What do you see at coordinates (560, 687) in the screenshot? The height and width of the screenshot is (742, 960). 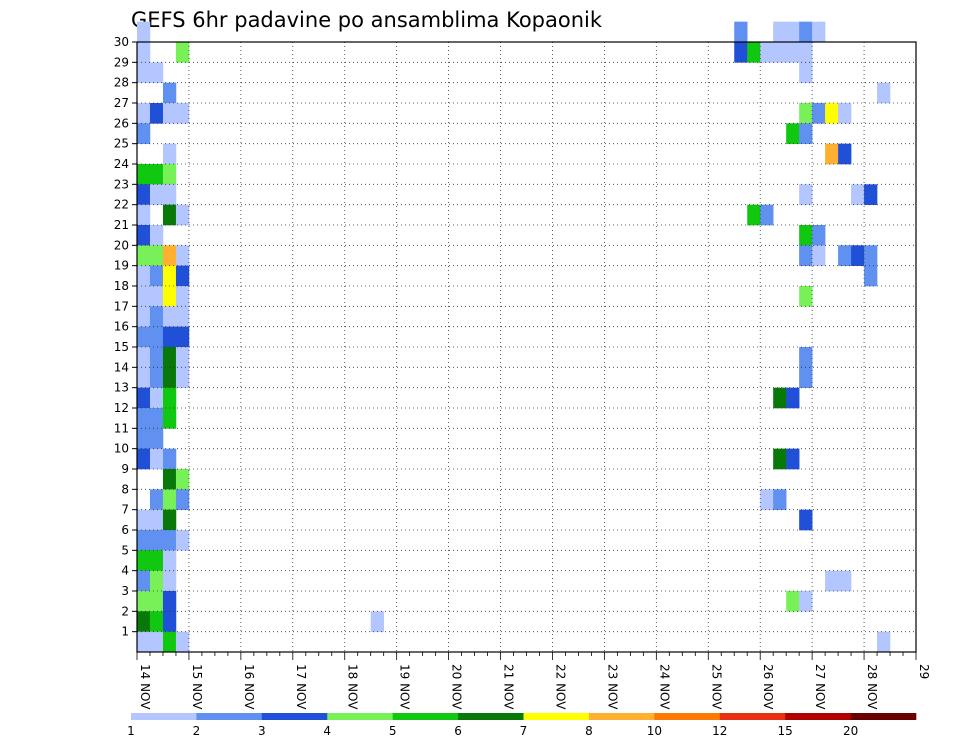 I see `x-tick-label: 22 NOV` at bounding box center [560, 687].